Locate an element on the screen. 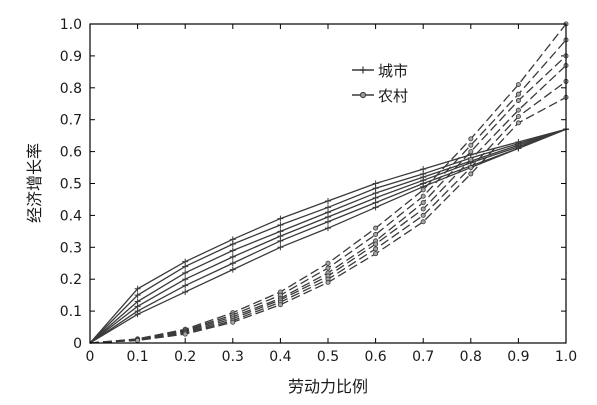 Image resolution: width=597 pixels, height=405 pixels. x-tick-label: 1.0 is located at coordinates (566, 357).